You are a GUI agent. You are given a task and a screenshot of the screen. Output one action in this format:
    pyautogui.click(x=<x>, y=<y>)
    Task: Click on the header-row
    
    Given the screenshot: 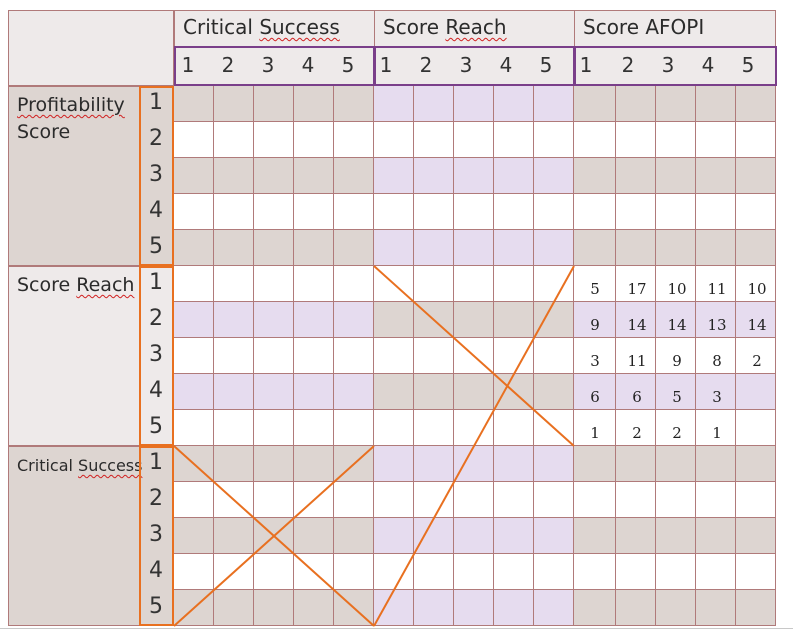 What is the action you would take?
    pyautogui.click(x=392, y=48)
    